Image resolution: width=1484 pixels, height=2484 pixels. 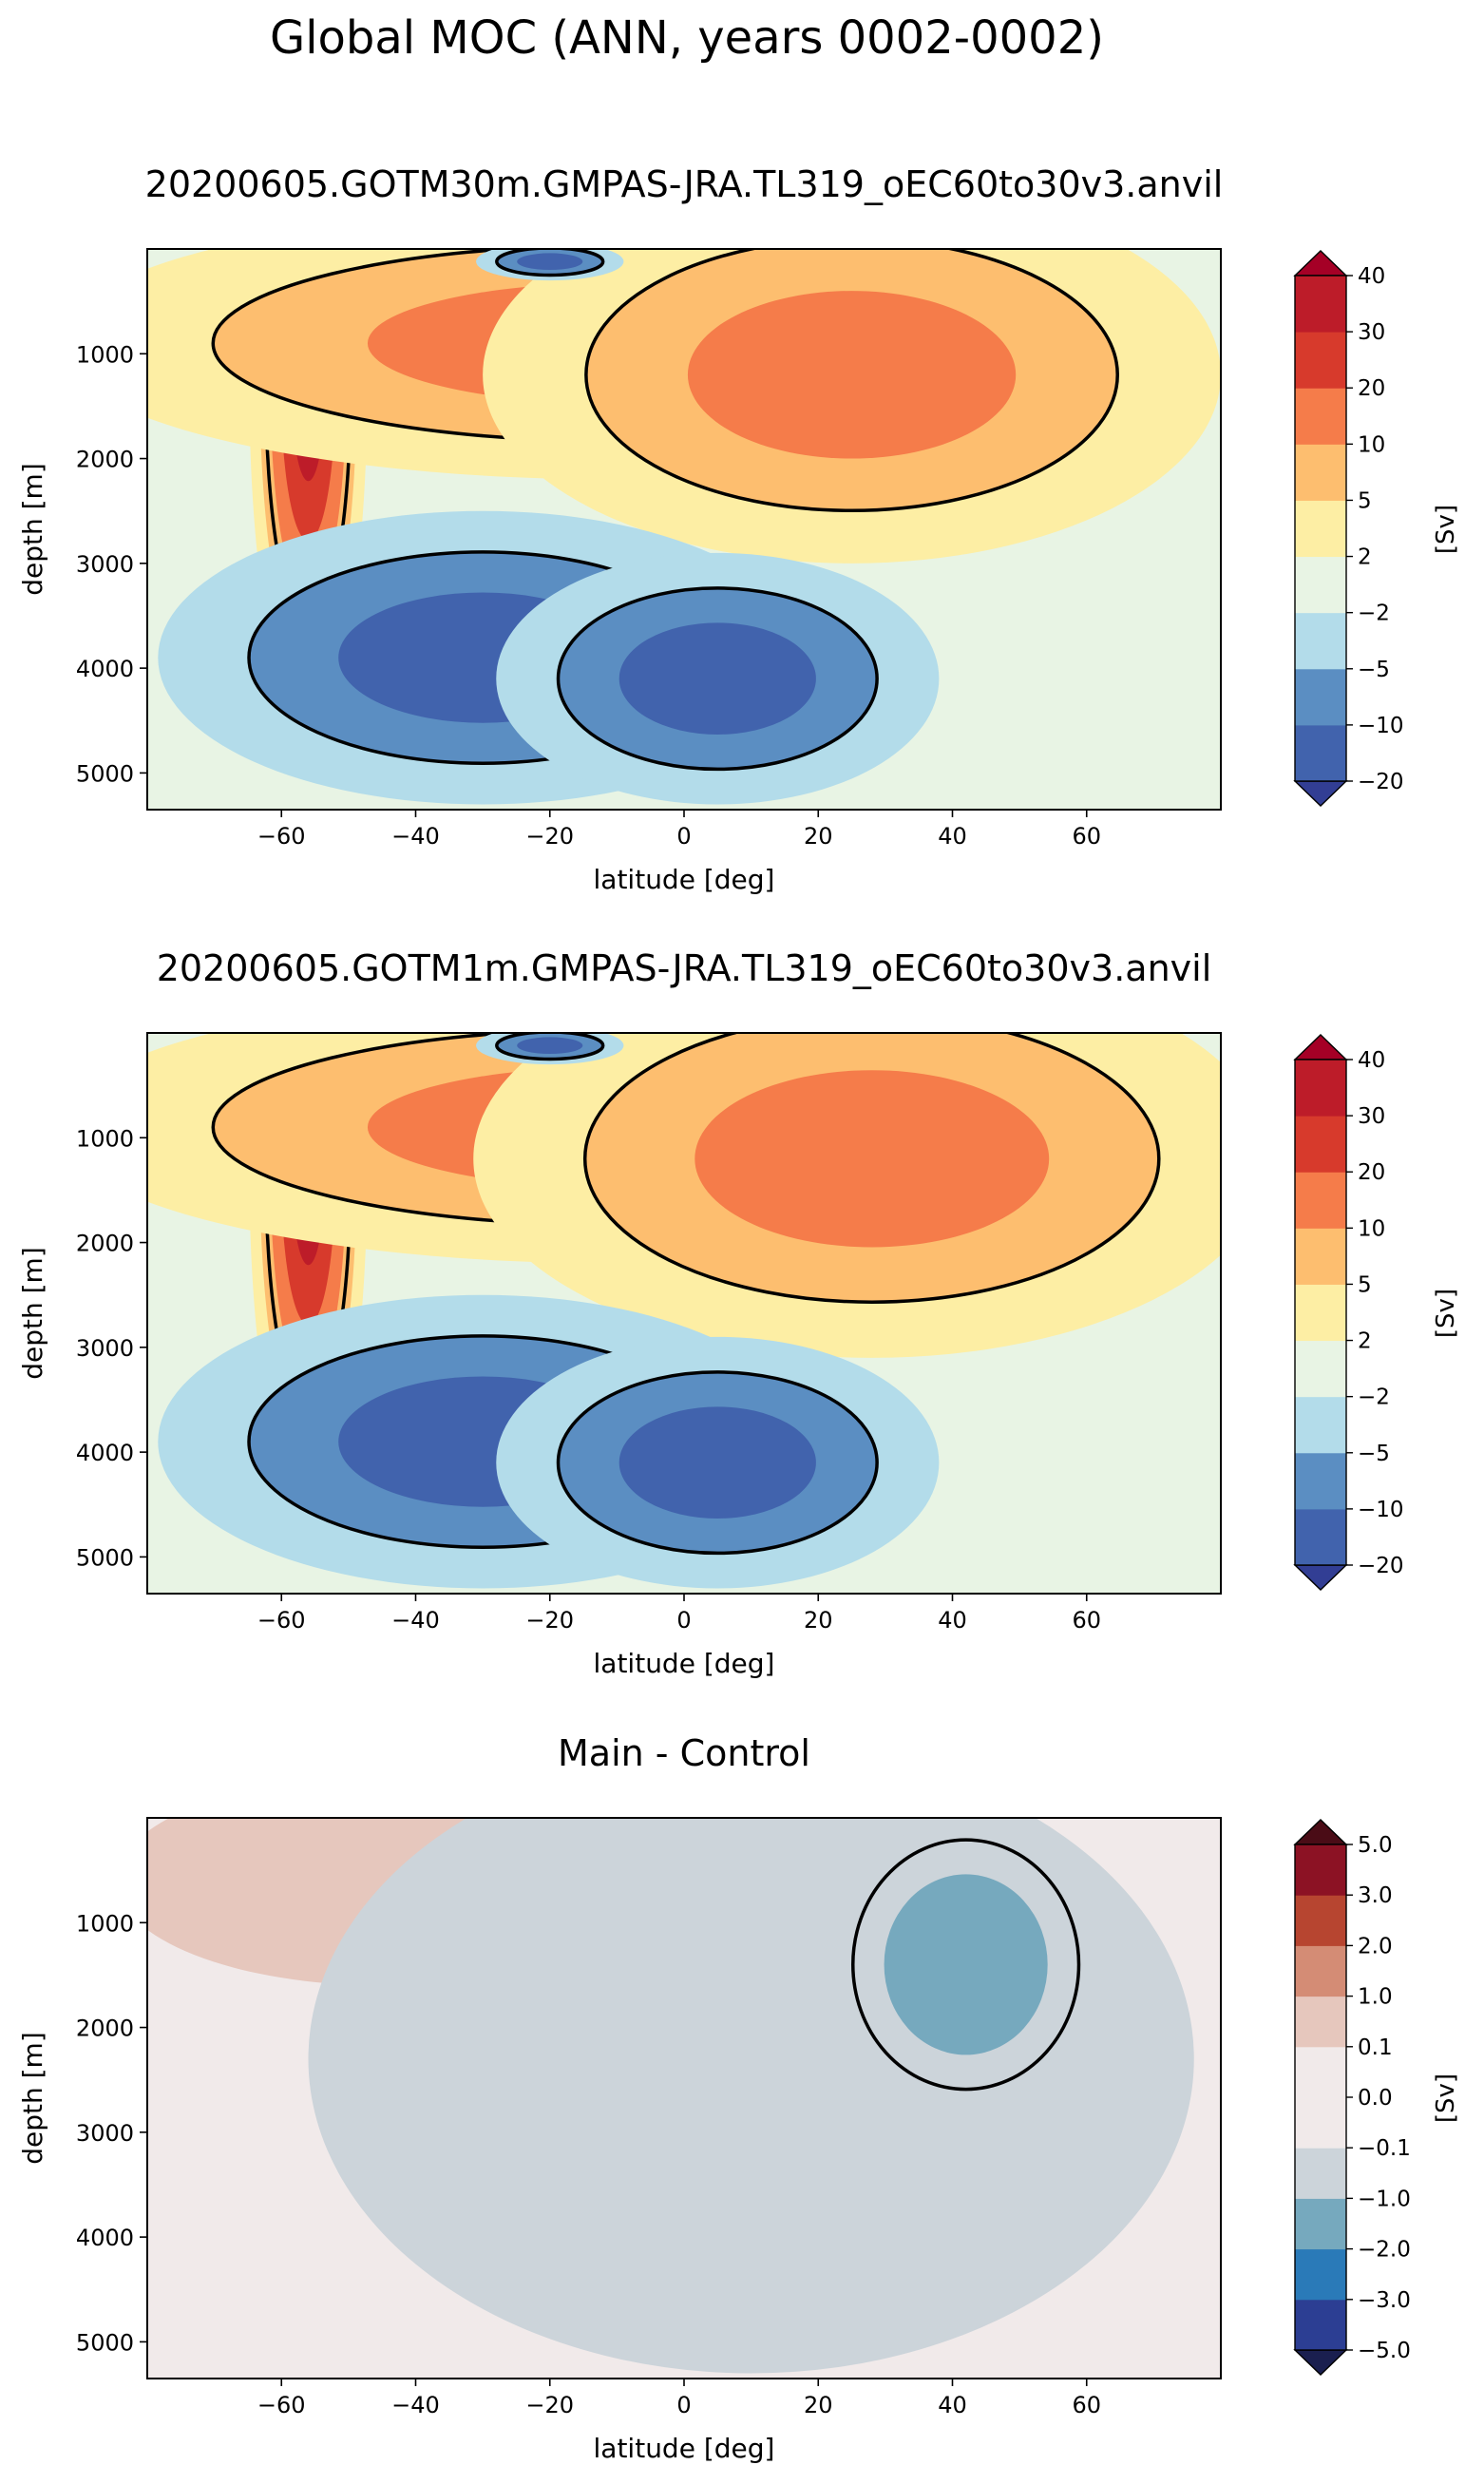 I want to click on colorbar-tick-label: −2, so click(x=1374, y=1397).